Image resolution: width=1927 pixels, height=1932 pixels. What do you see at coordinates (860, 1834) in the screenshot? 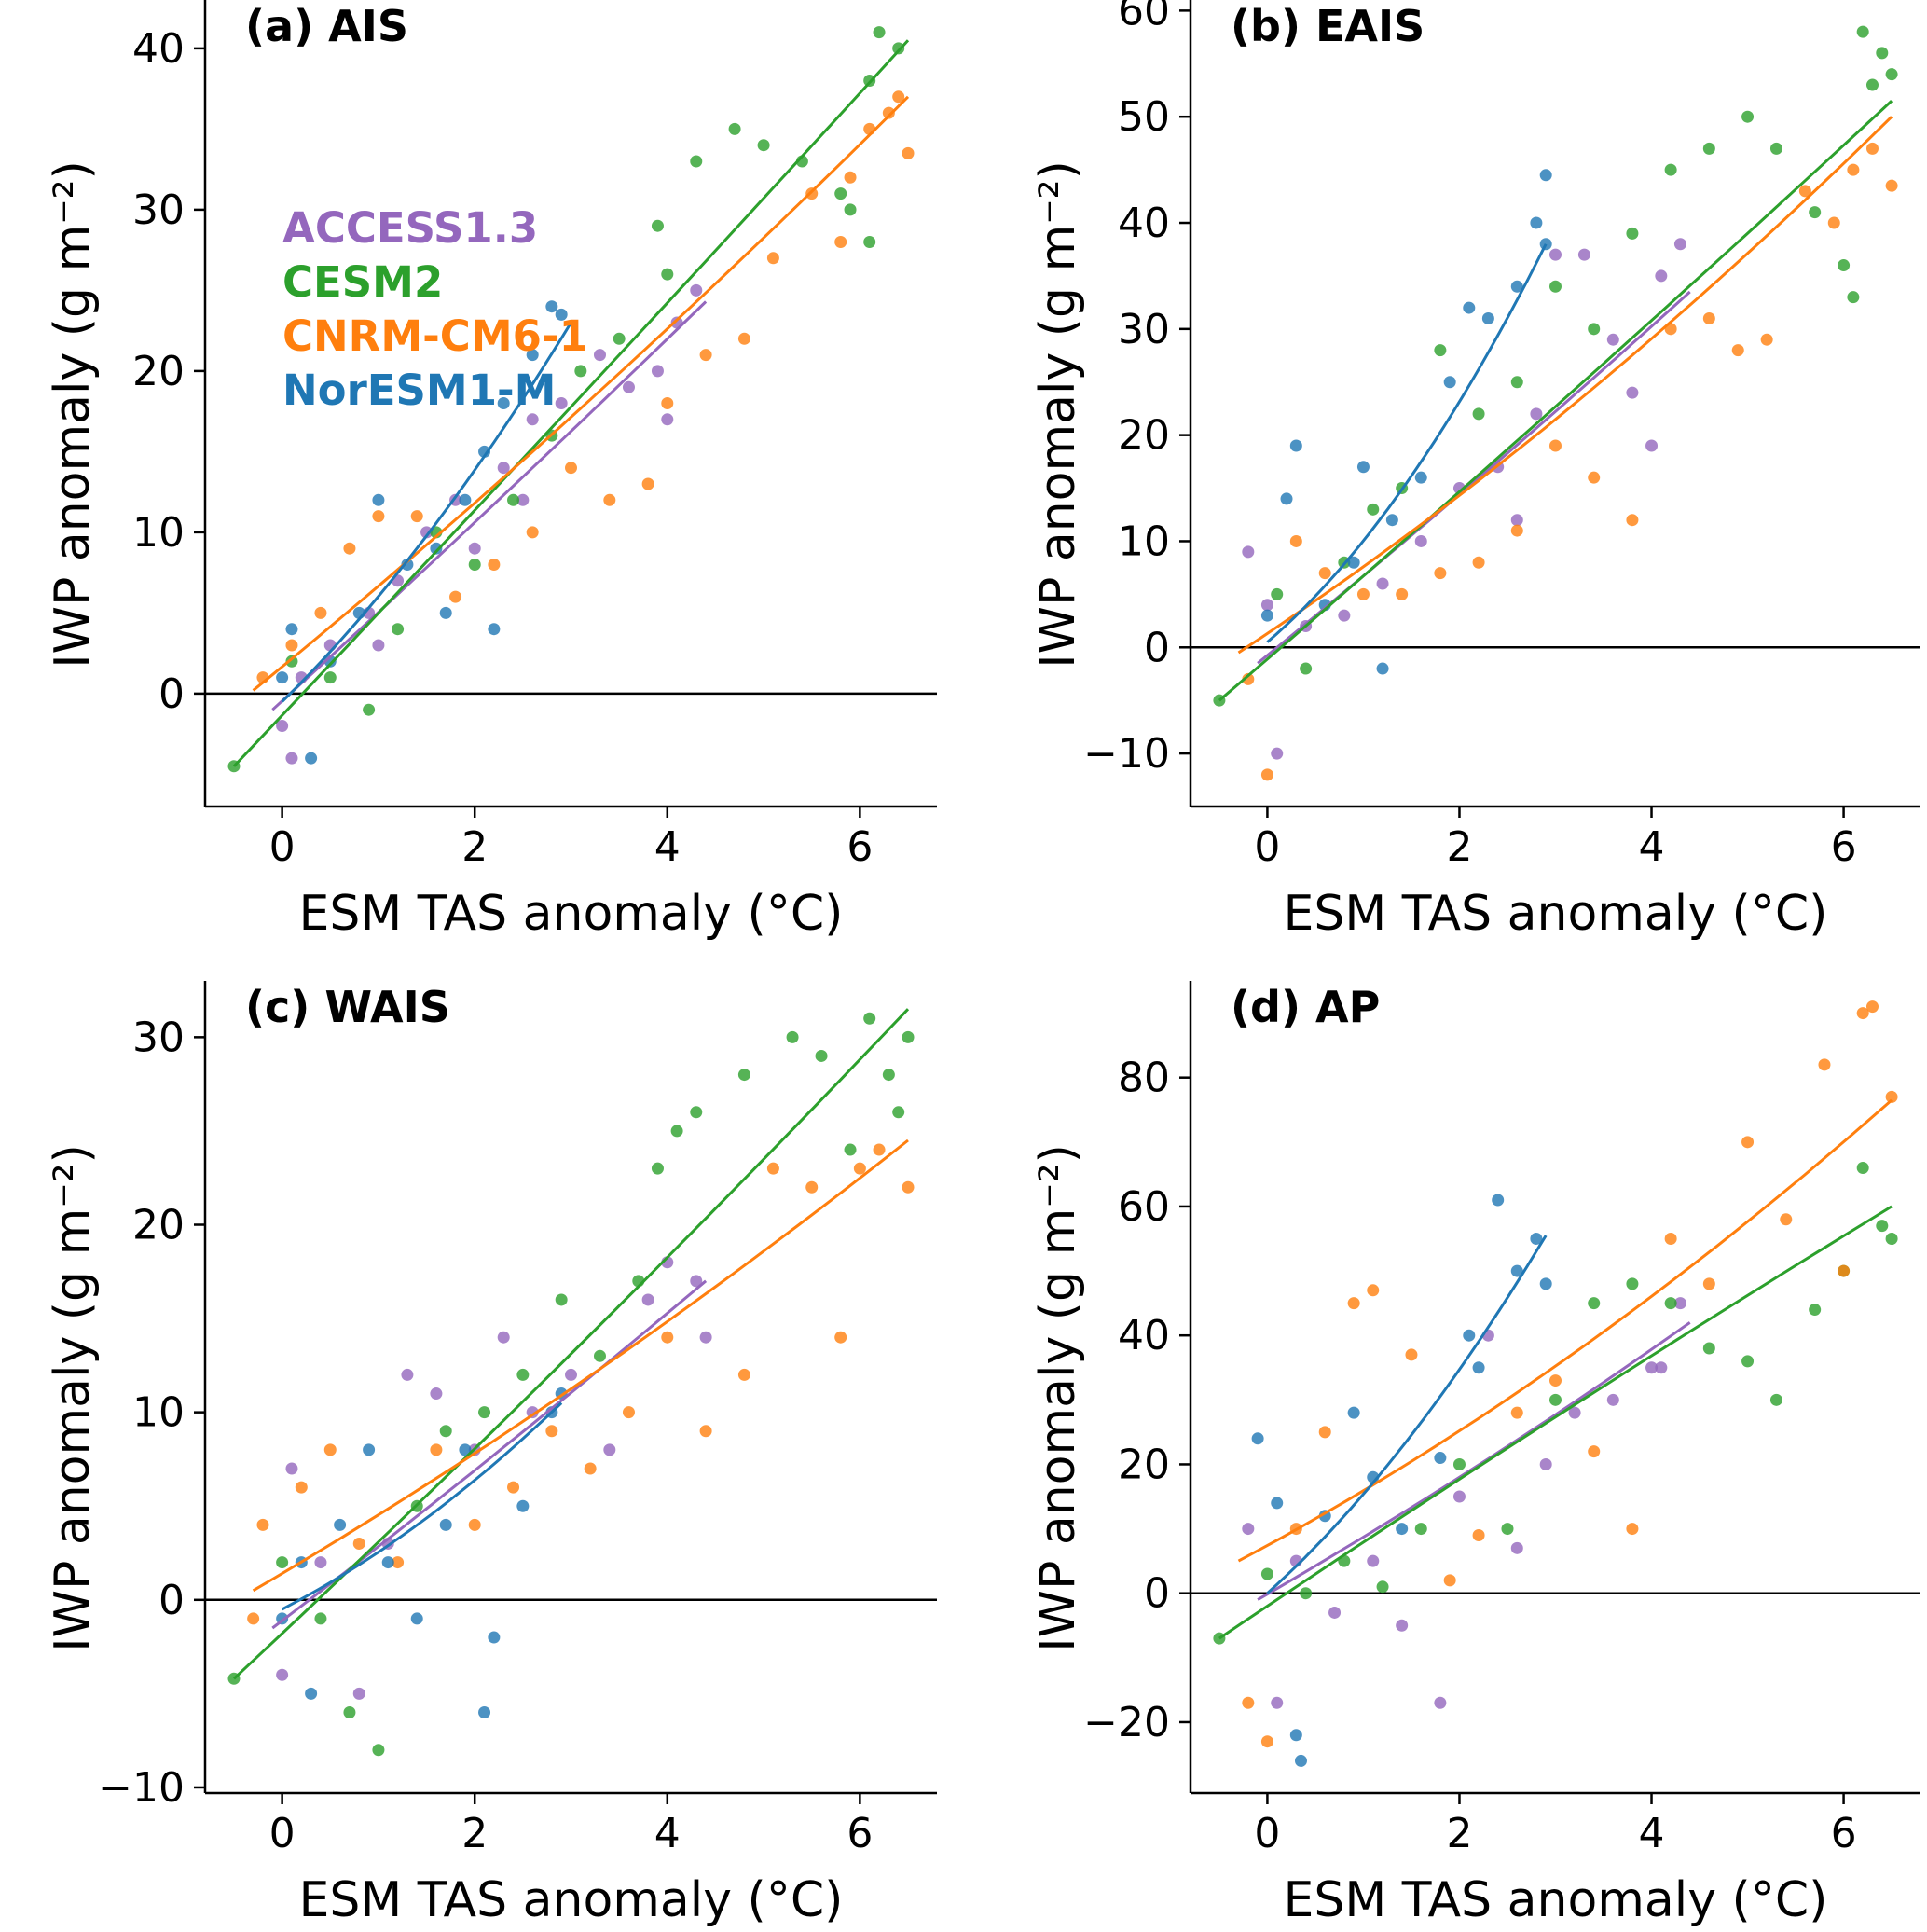
I see `x-tick-label: 6` at bounding box center [860, 1834].